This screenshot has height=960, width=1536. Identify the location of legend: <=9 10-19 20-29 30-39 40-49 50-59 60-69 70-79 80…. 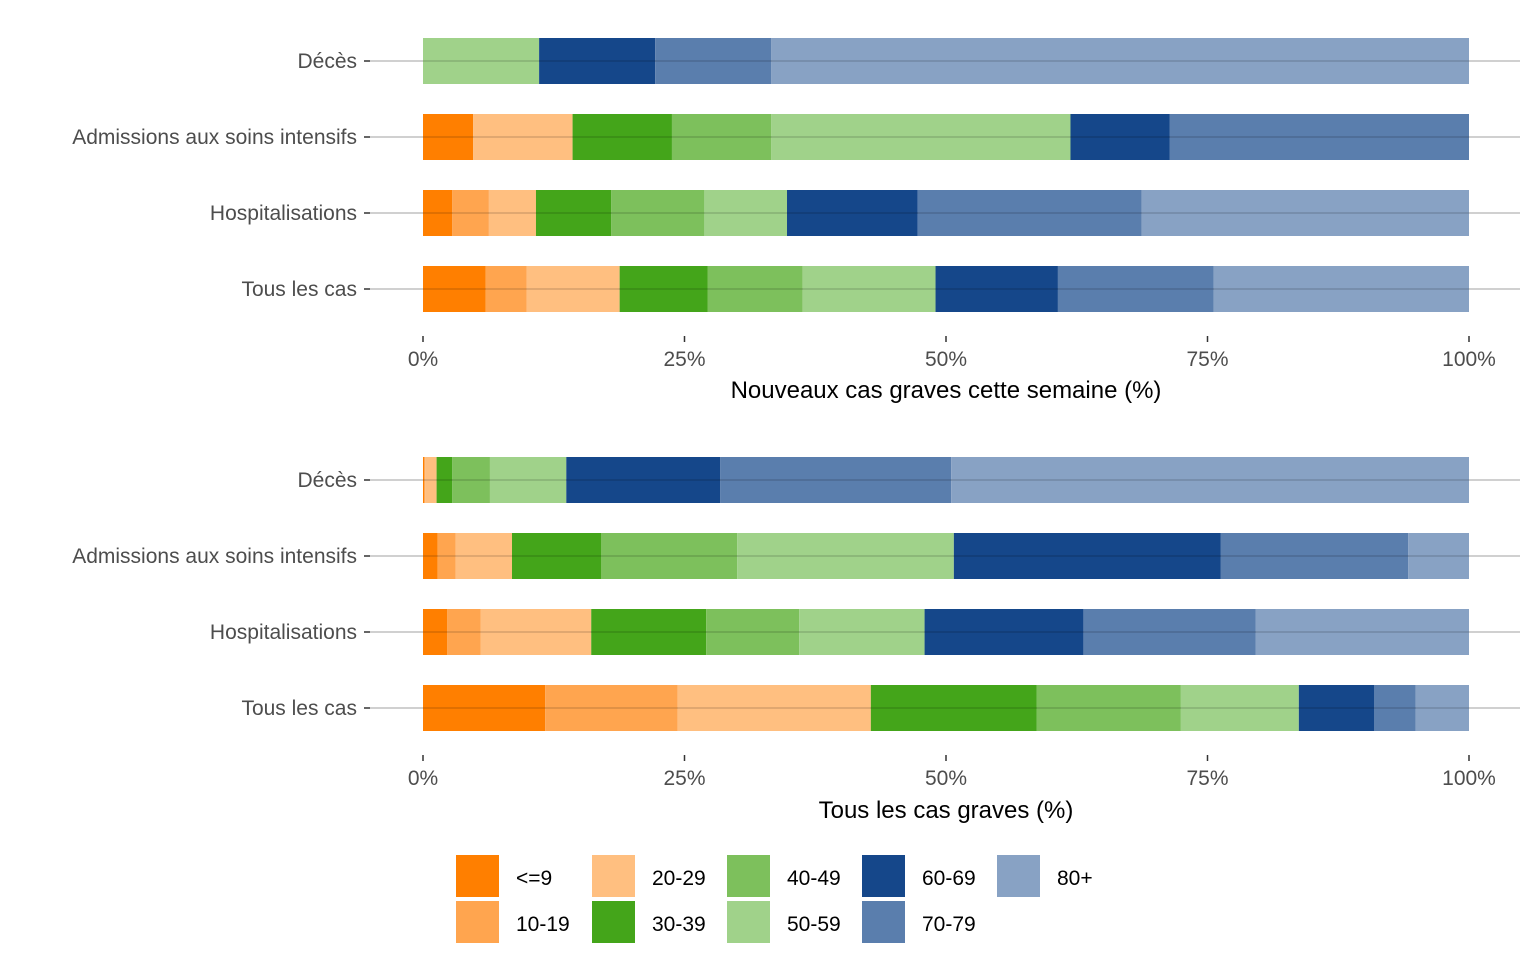
(774, 899).